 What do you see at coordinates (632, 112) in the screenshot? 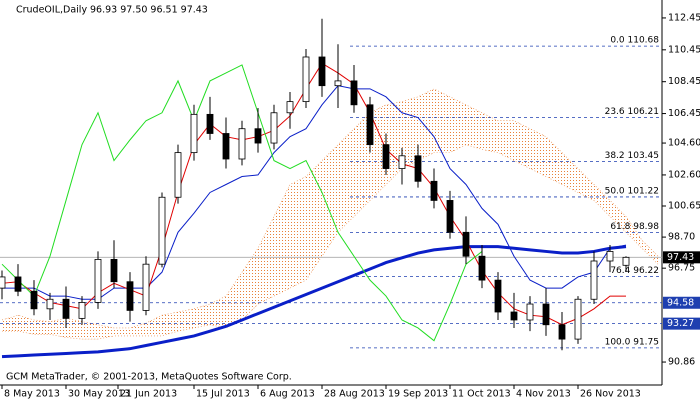
I see `fib-label: 23.6 106.21` at bounding box center [632, 112].